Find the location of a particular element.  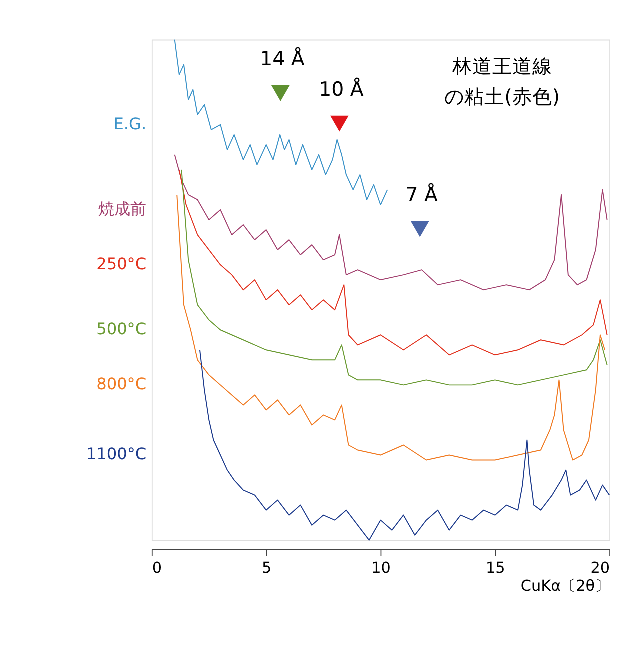

text: E.G. is located at coordinates (130, 124).